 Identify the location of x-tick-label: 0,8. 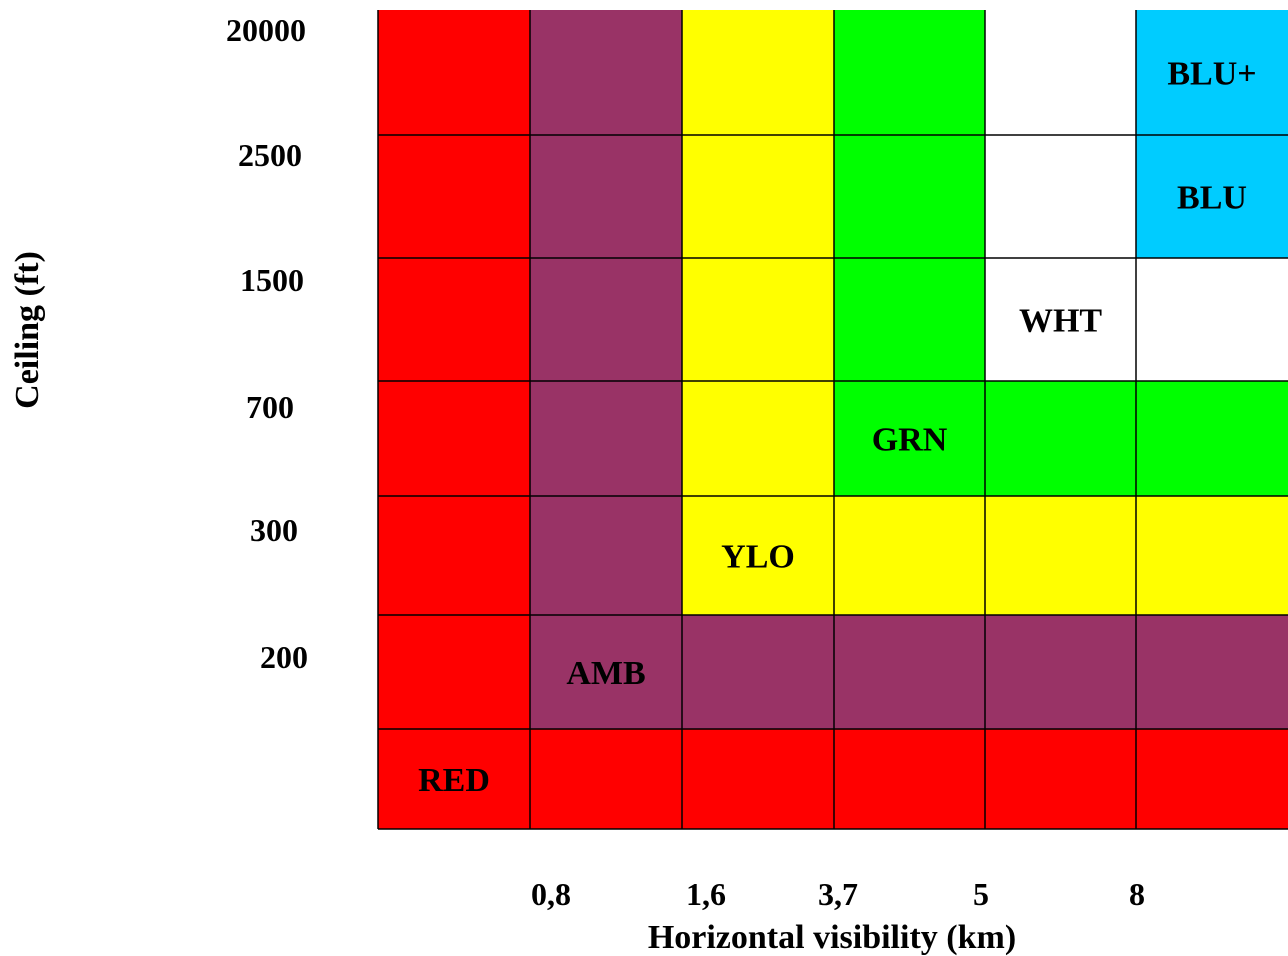
(551, 894).